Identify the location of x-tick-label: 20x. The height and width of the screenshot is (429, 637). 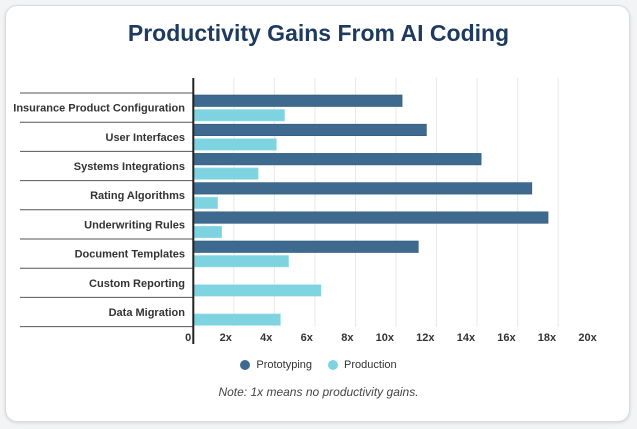
(587, 338).